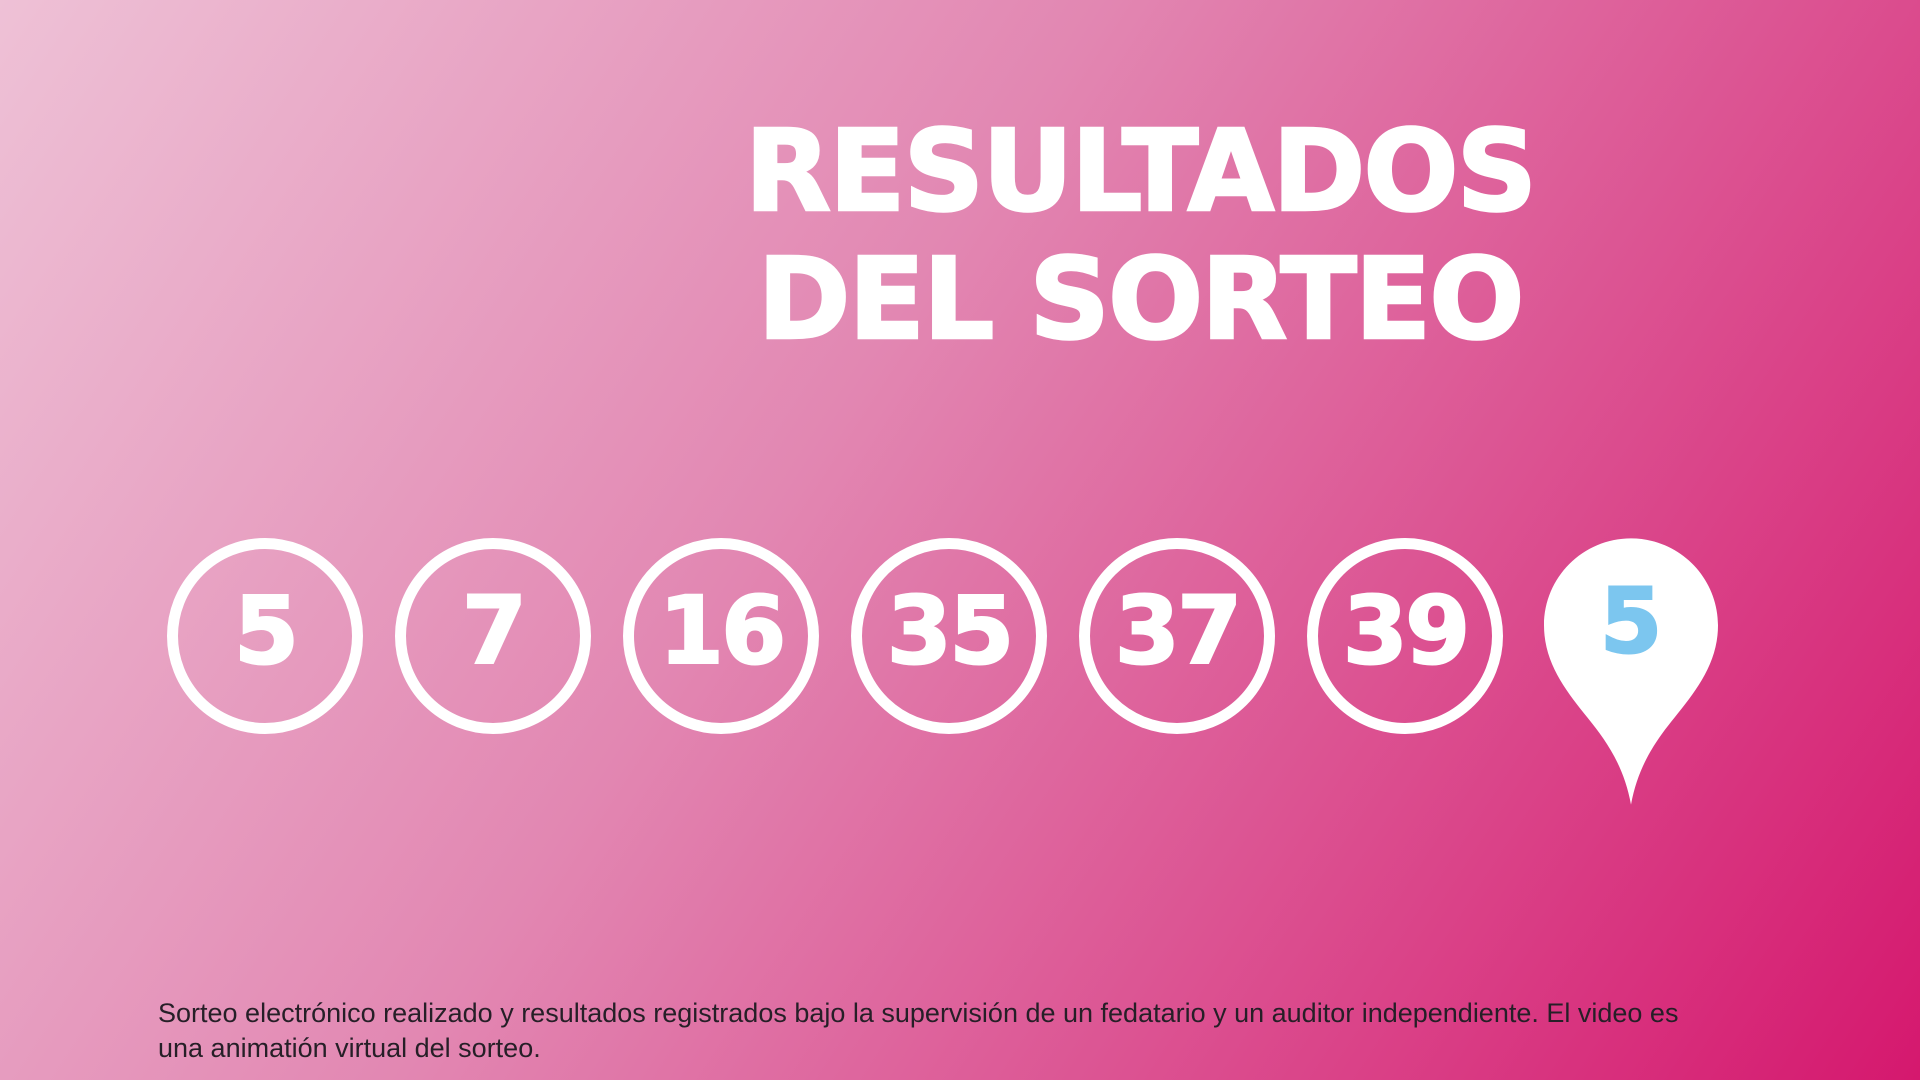 This screenshot has height=1080, width=1920. I want to click on ball-number: 16, so click(723, 631).